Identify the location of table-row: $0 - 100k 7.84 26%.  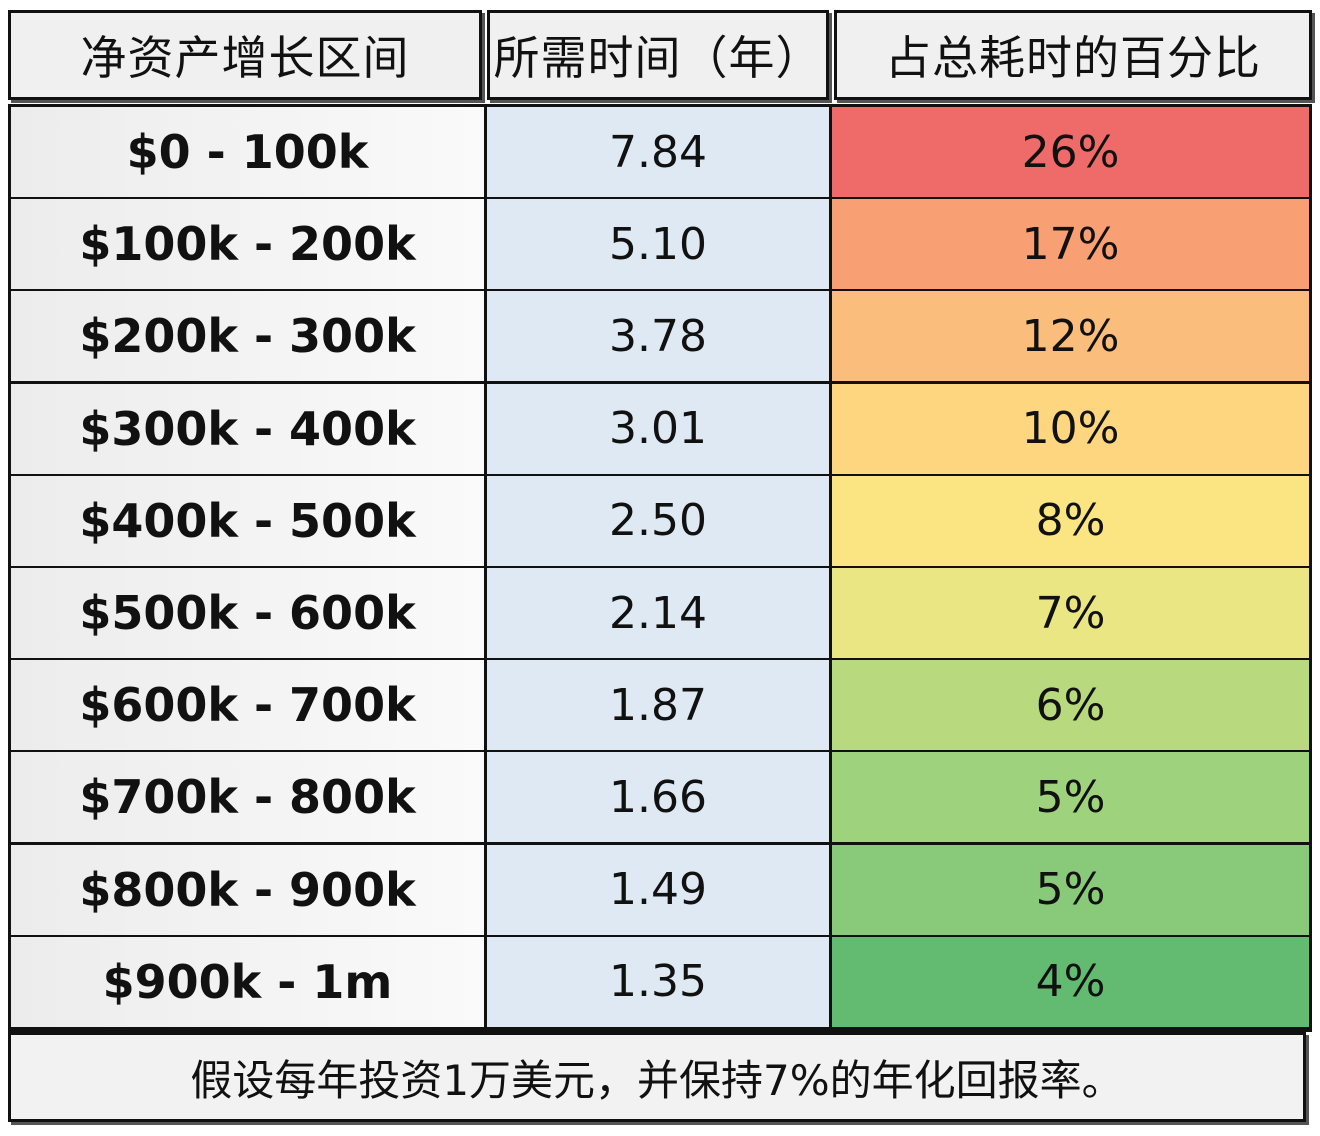
(660, 153).